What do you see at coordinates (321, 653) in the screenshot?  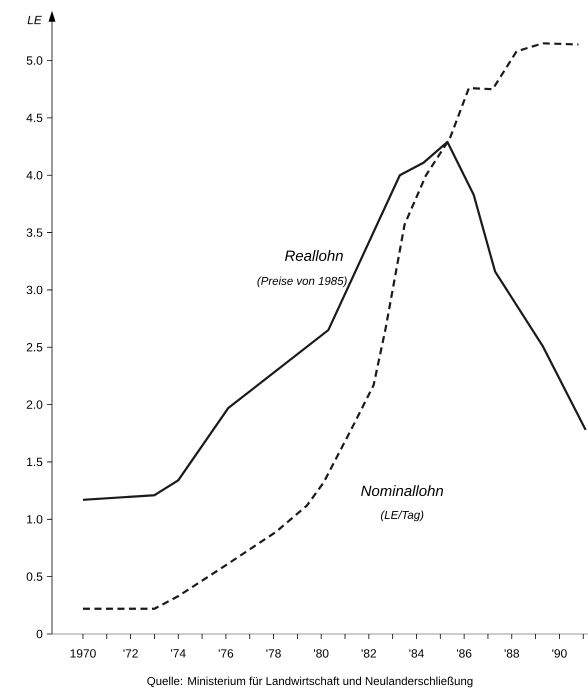 I see `x-tick-label: '80` at bounding box center [321, 653].